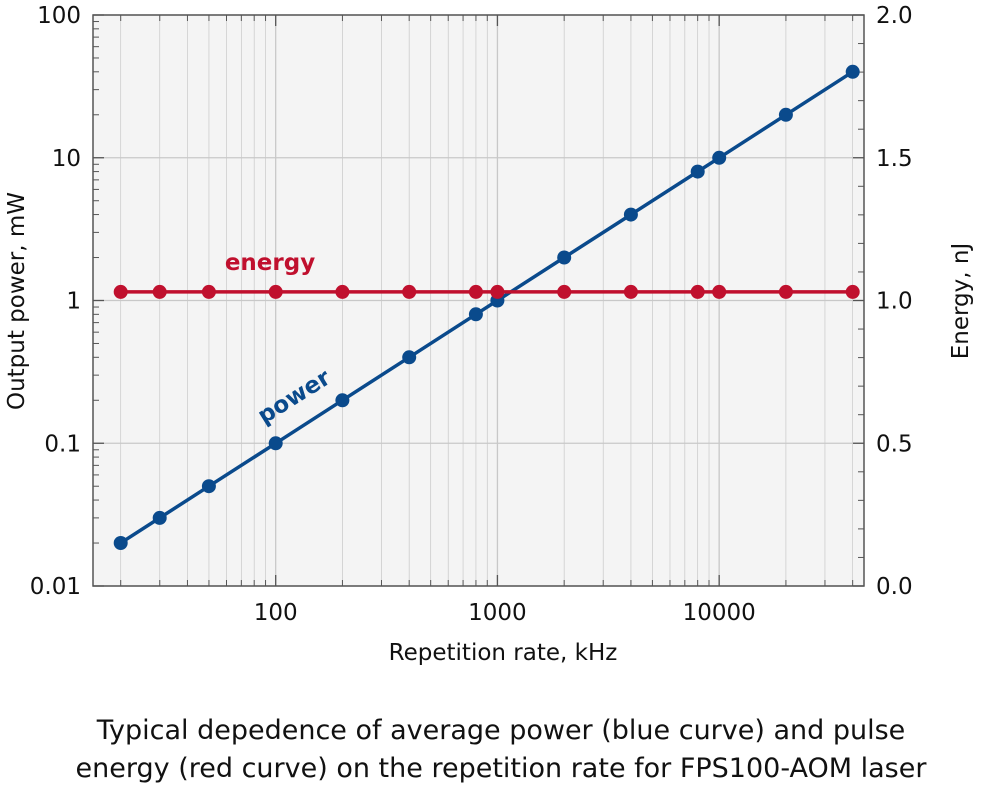  Describe the element at coordinates (894, 302) in the screenshot. I see `y2-tick-label: 1.0` at that location.